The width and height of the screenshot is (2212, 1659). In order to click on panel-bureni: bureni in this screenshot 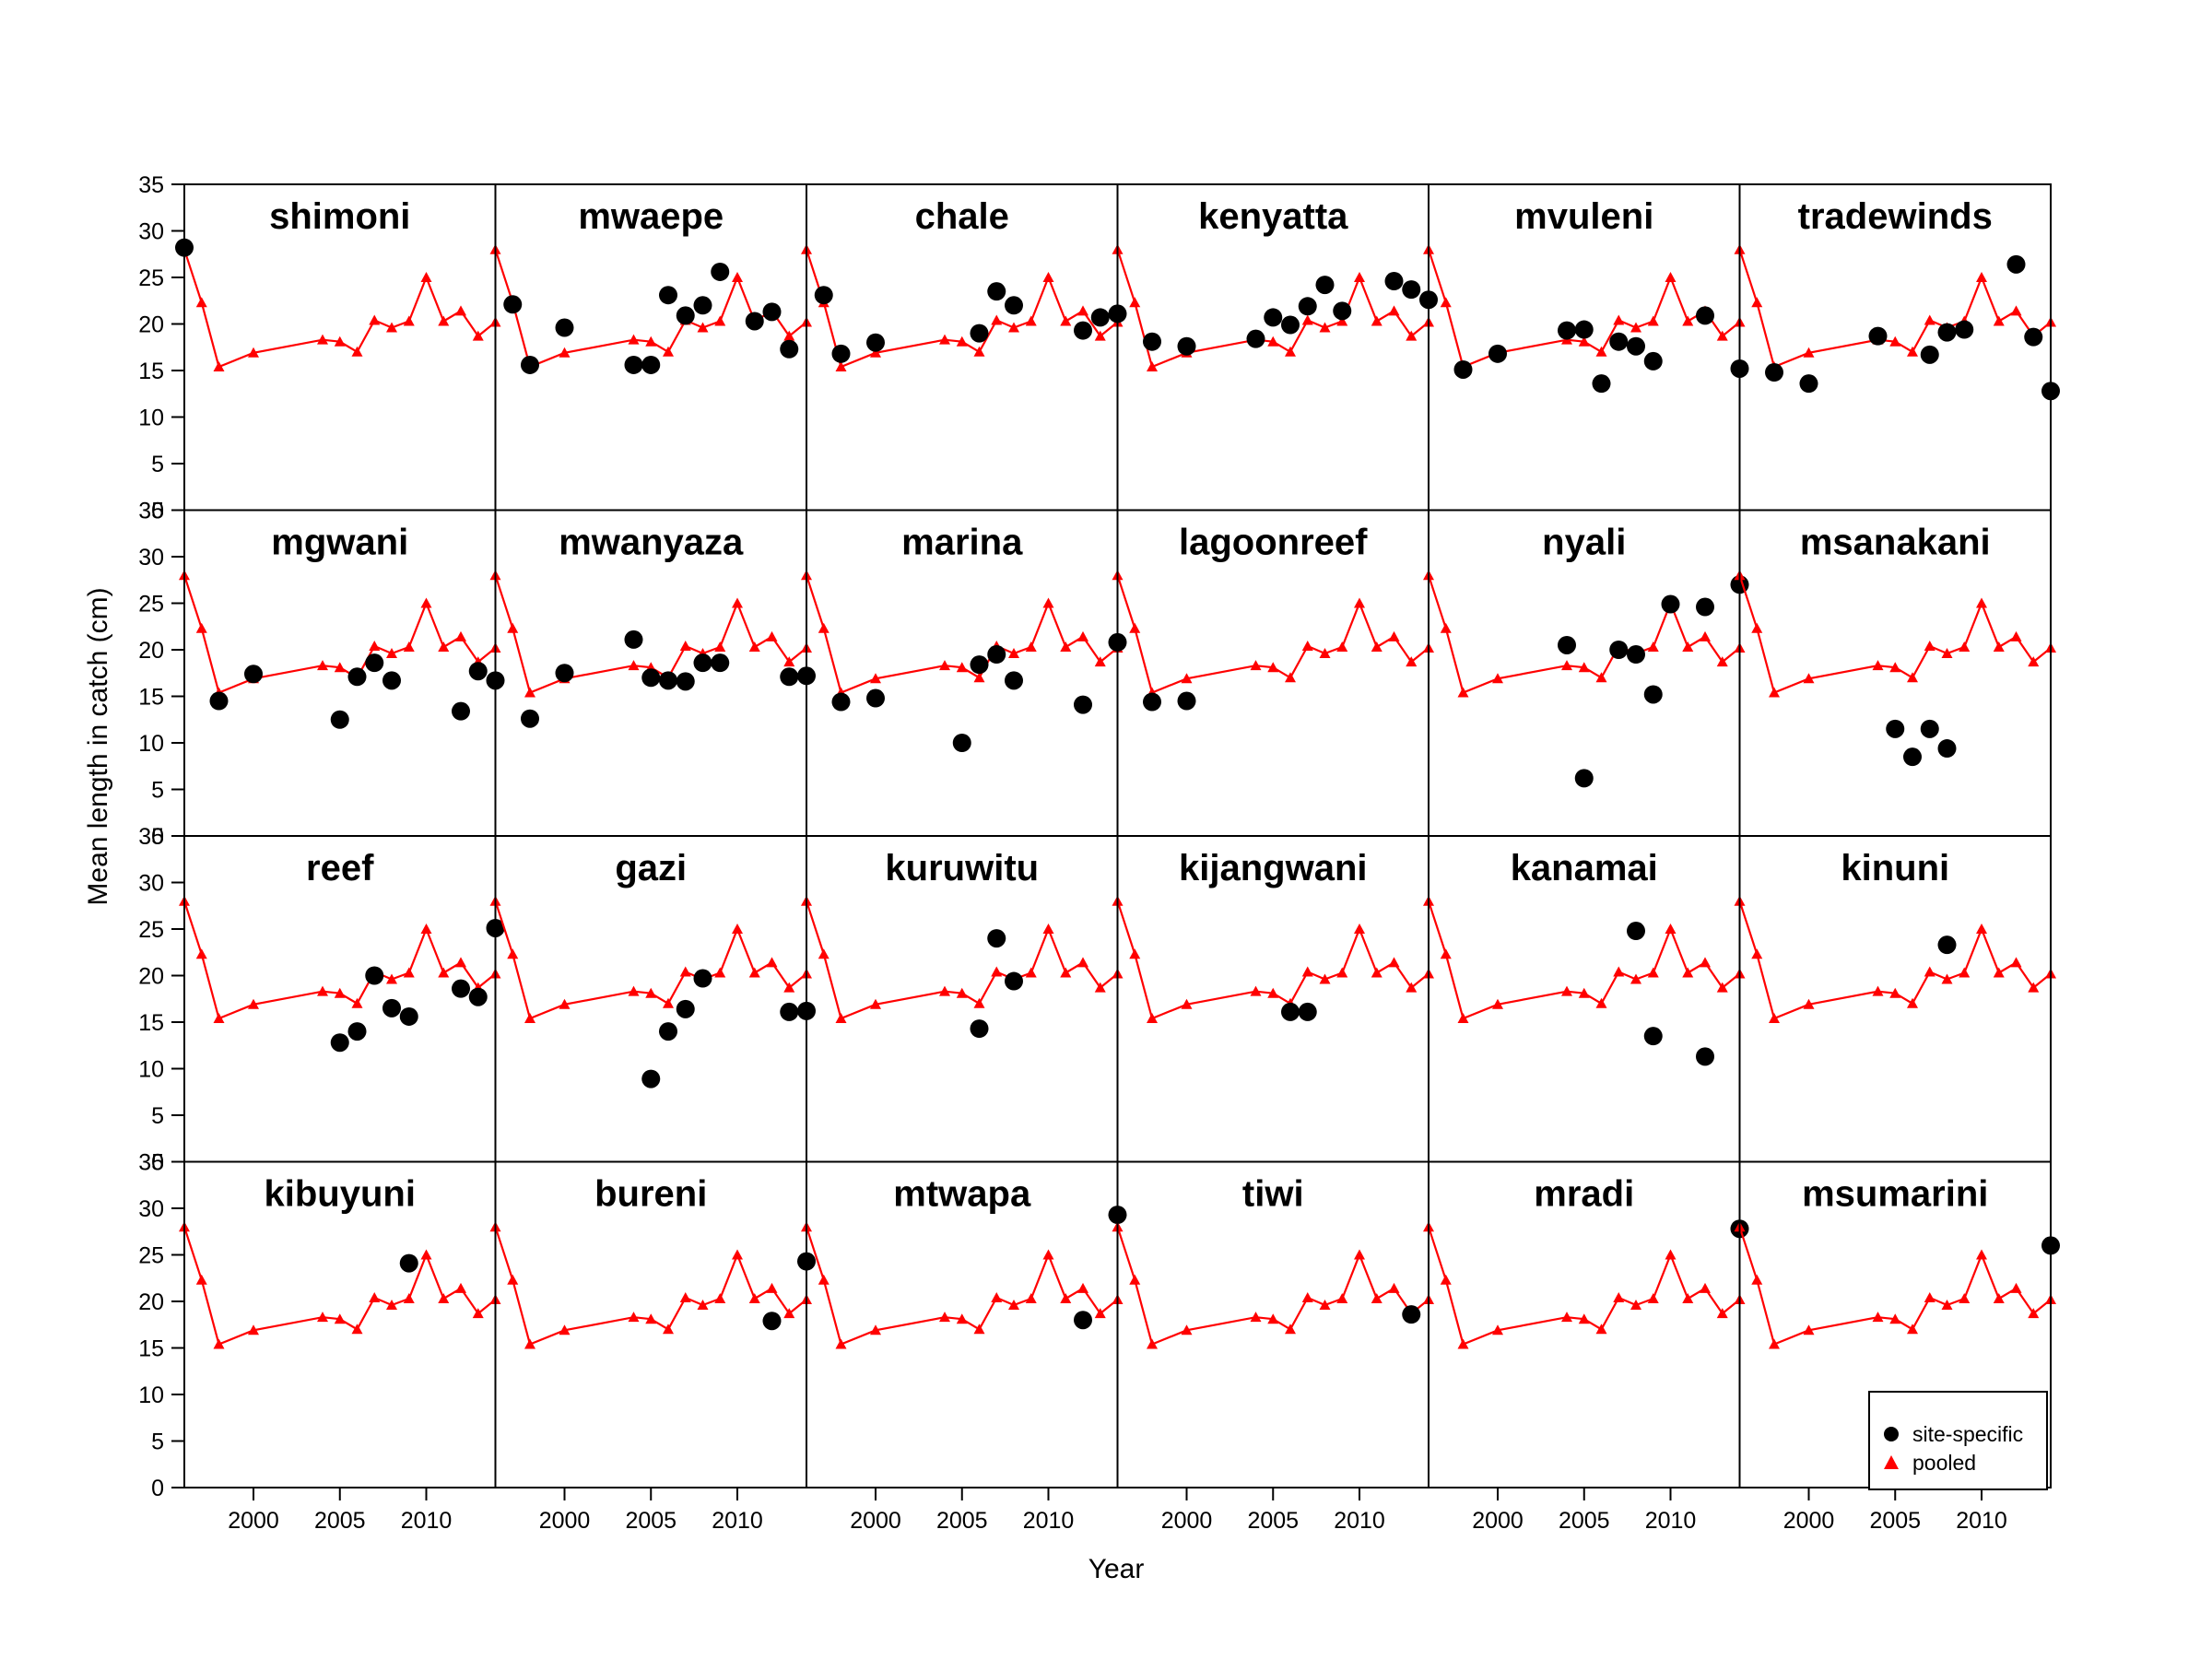, I will do `click(652, 1261)`.